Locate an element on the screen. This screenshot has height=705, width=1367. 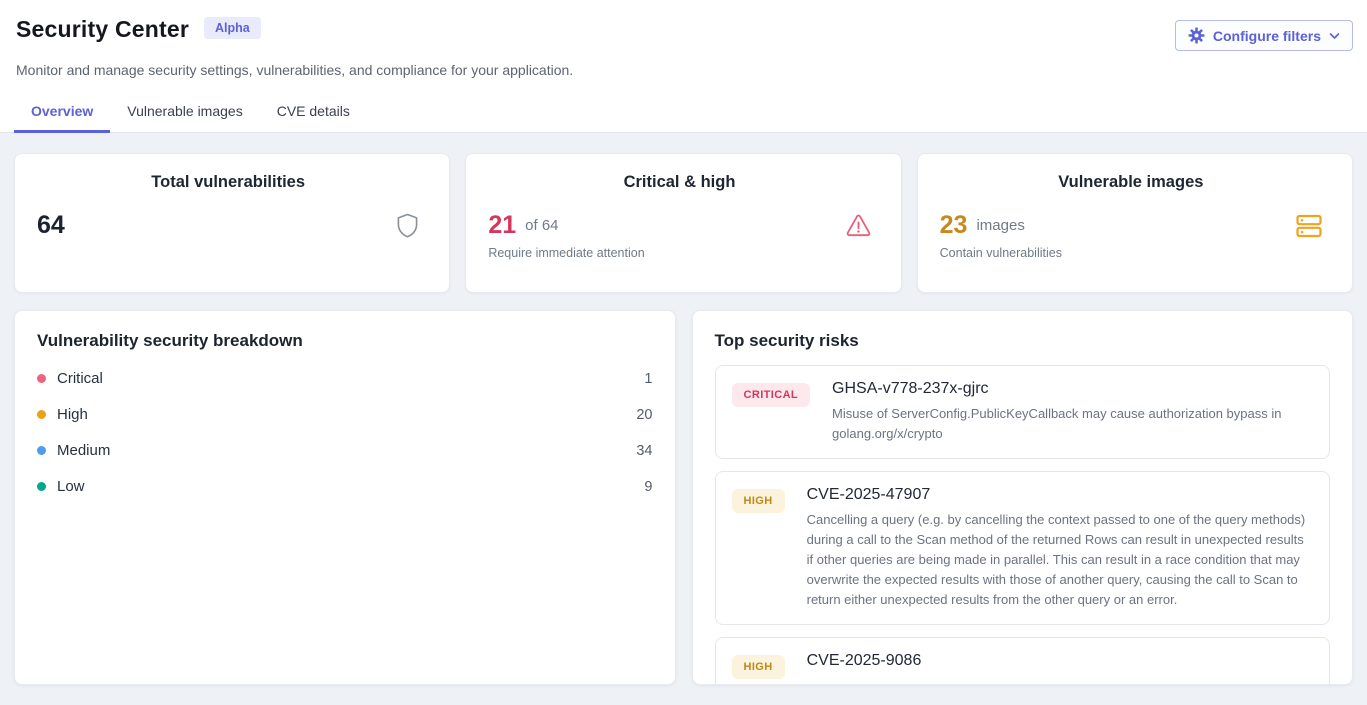
stat-value: 23 is located at coordinates (953, 225).